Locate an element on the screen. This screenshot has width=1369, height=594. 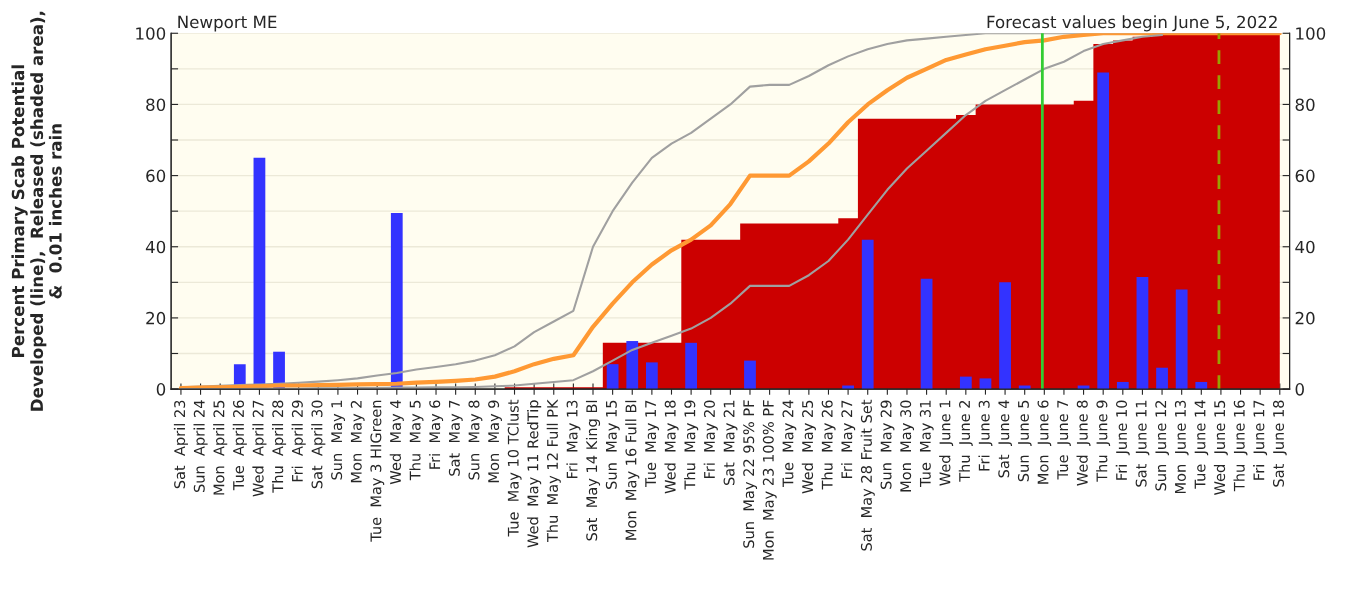
x-tick-label: Mon June 6 is located at coordinates (1044, 442).